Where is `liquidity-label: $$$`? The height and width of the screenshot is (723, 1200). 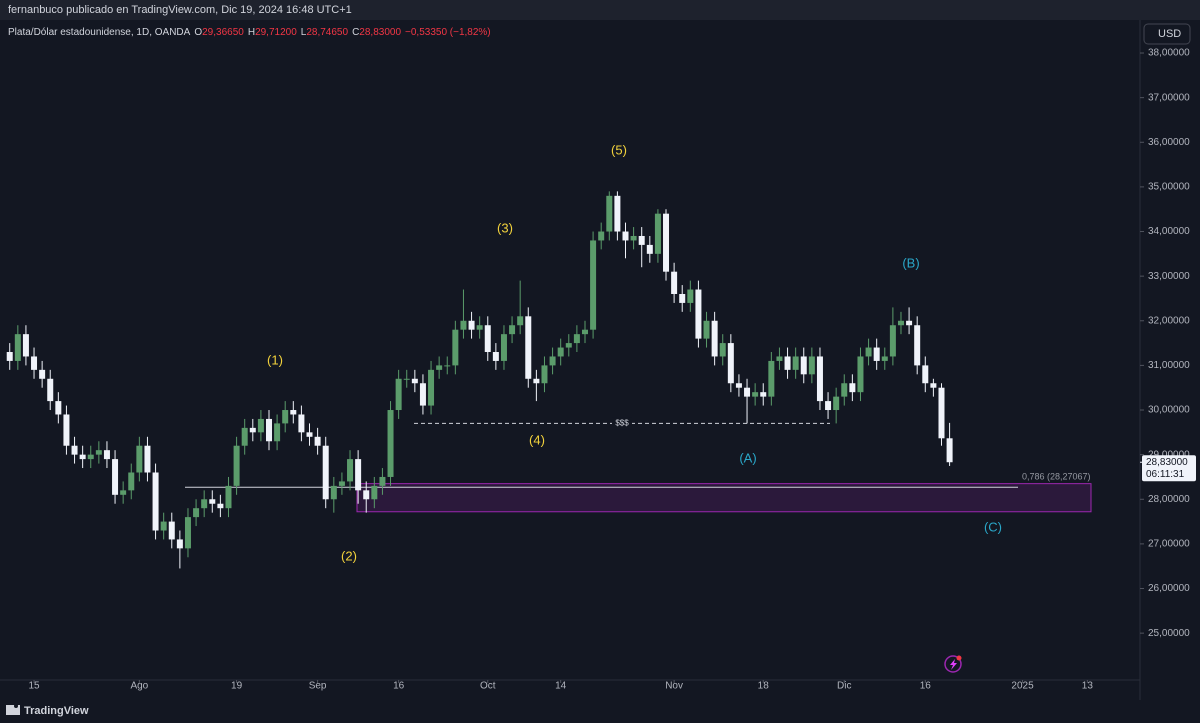 liquidity-label: $$$ is located at coordinates (622, 423).